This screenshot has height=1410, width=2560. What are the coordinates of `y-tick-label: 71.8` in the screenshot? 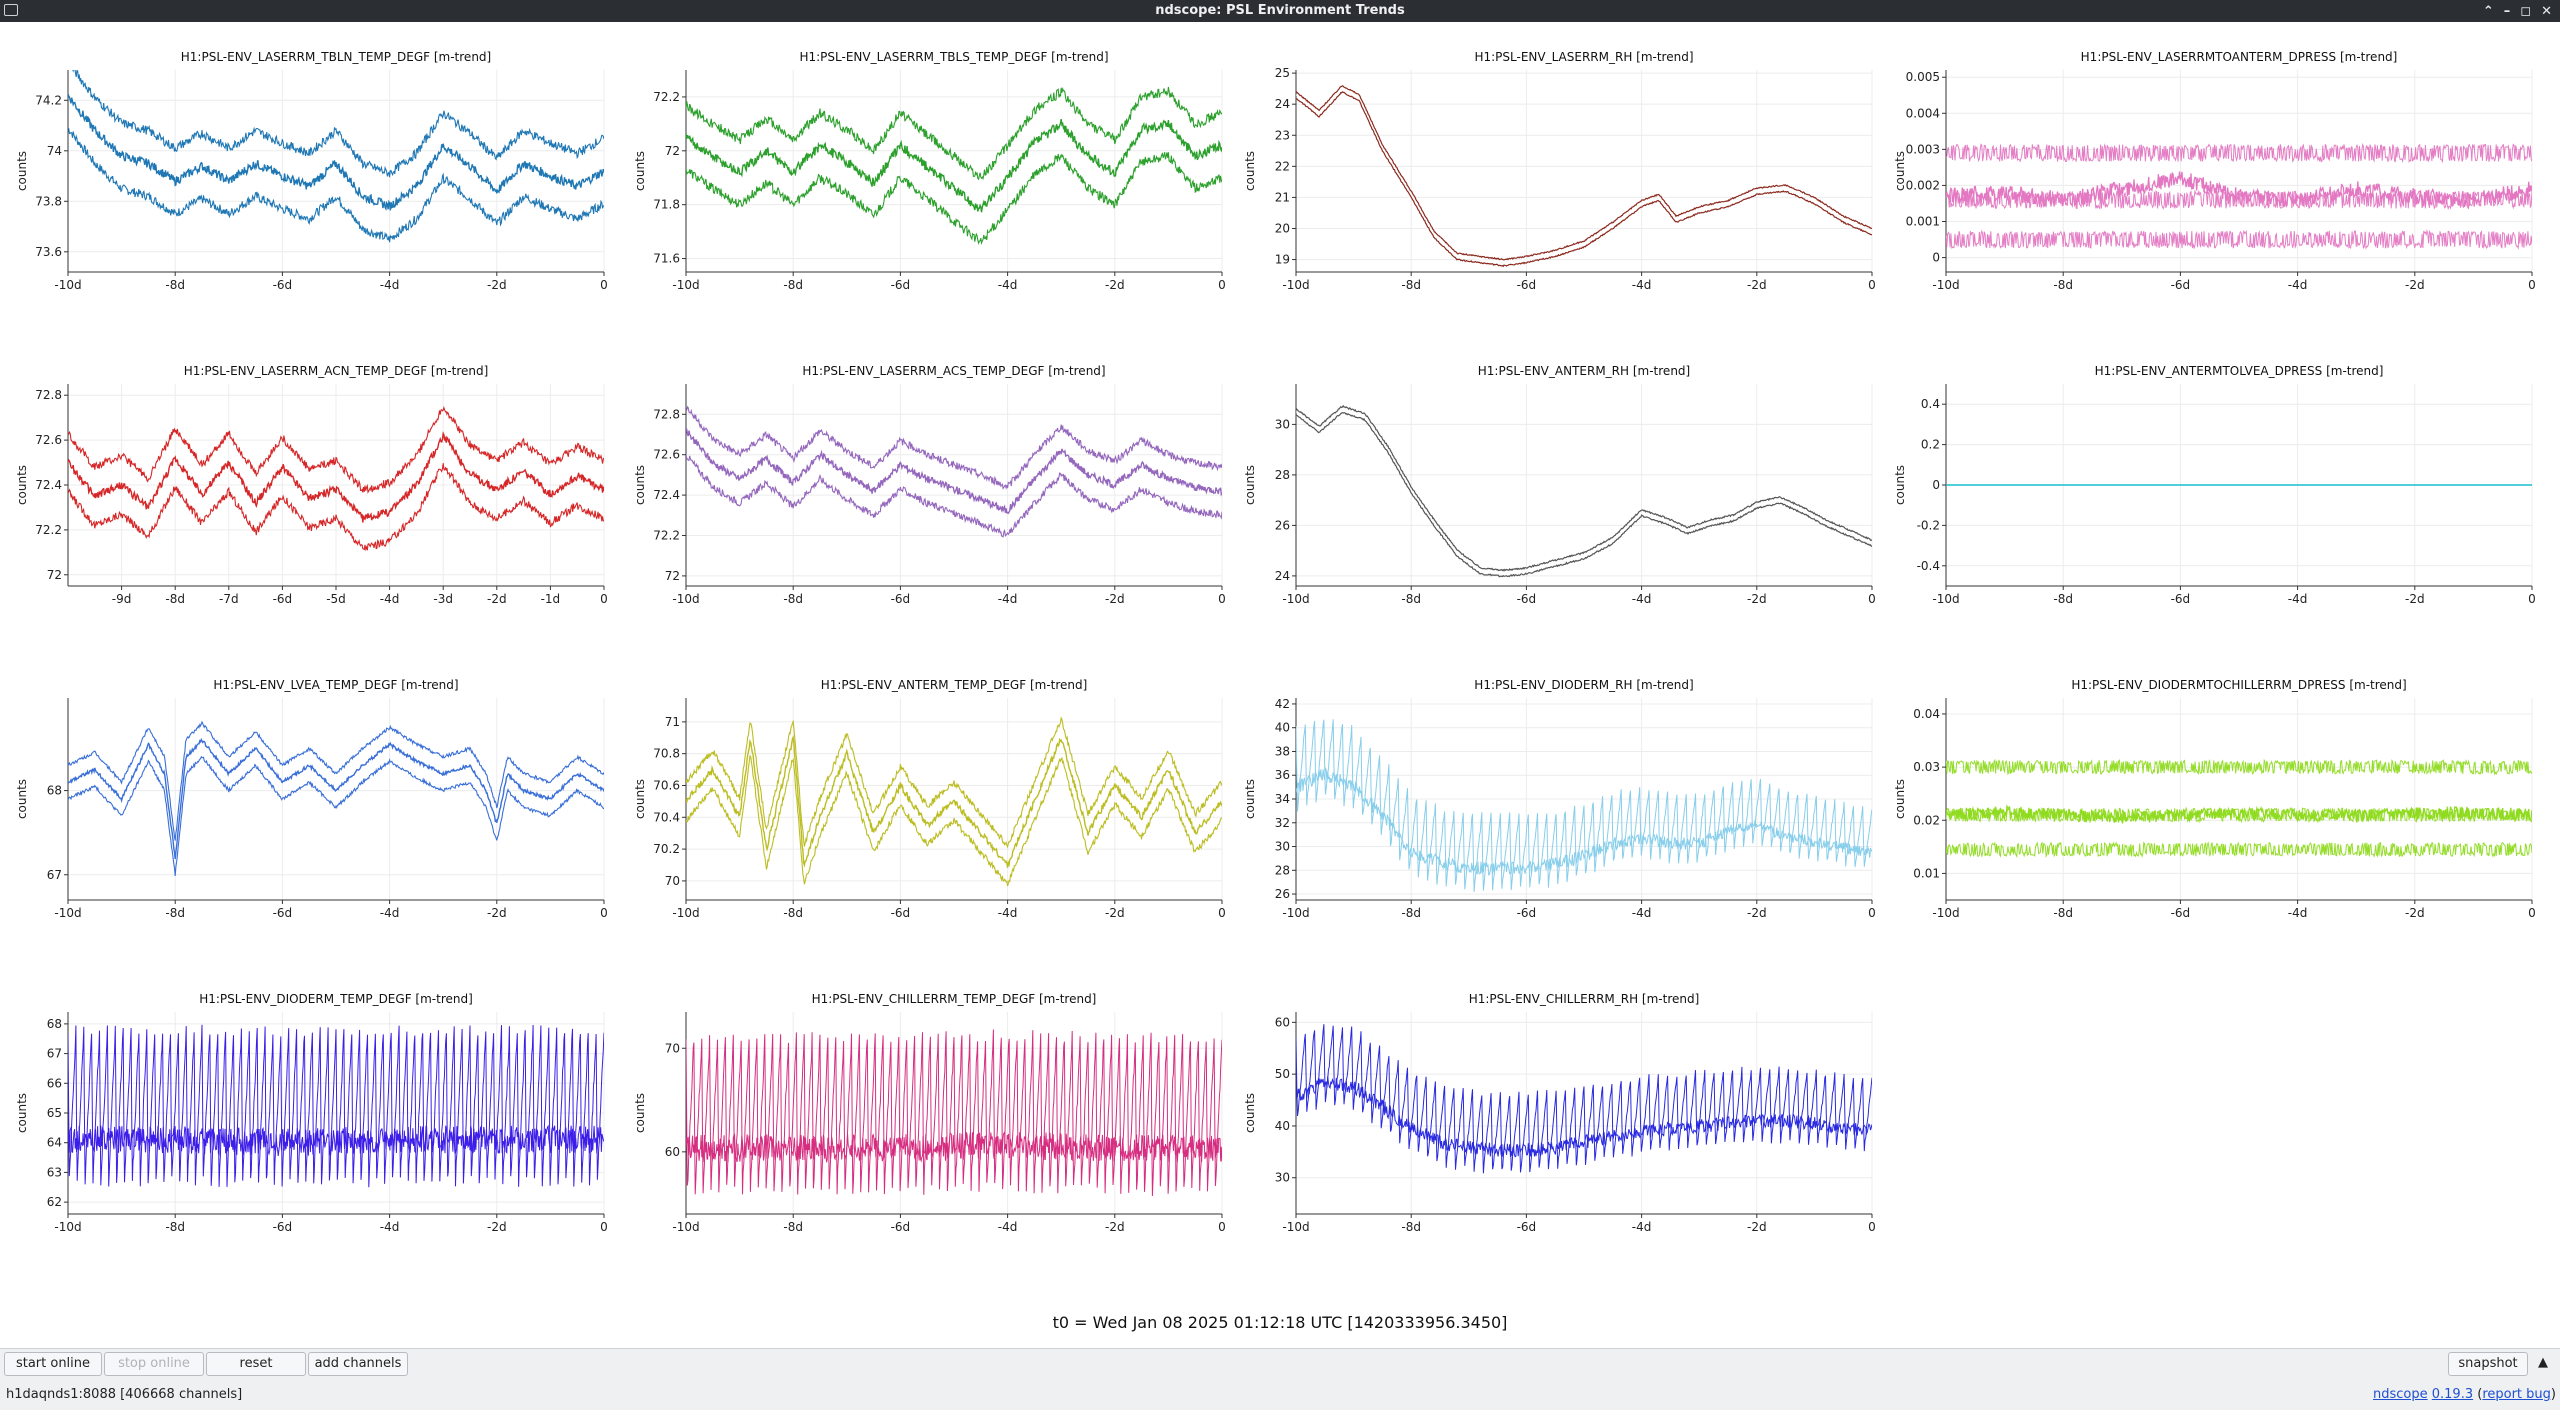 It's located at (666, 205).